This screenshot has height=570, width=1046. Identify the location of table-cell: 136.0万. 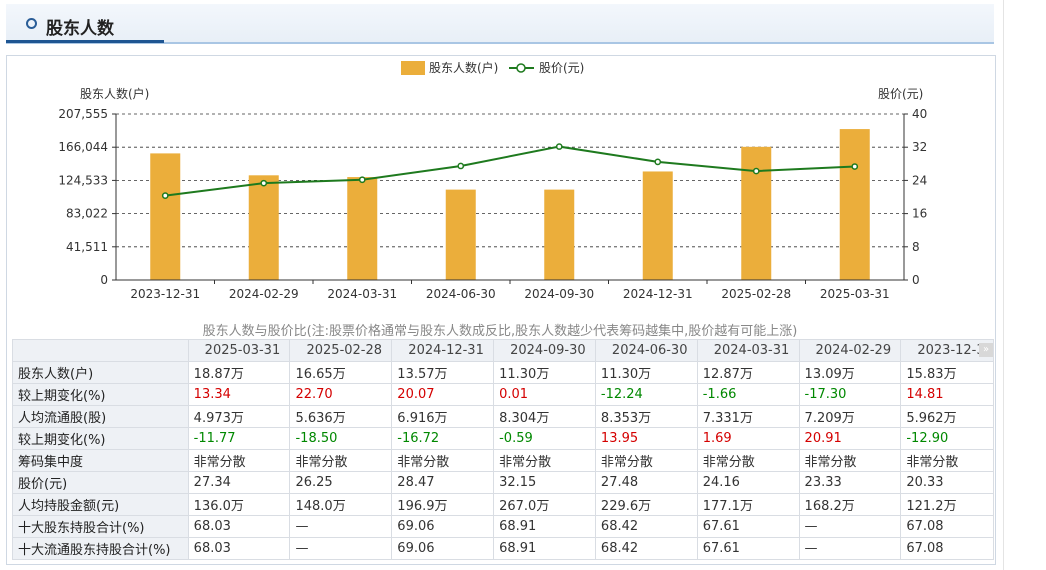
(239, 504).